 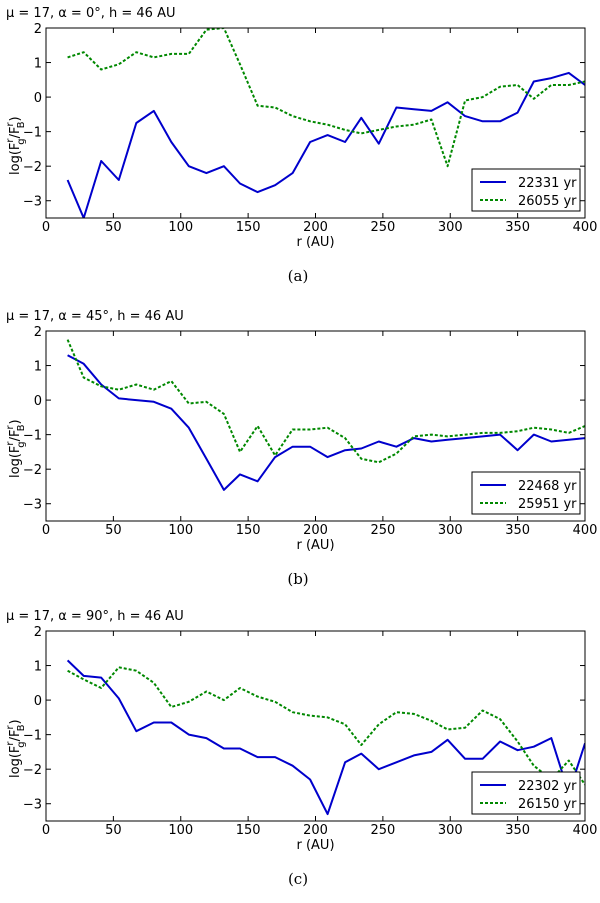 What do you see at coordinates (547, 486) in the screenshot?
I see `legend-label-1: 22468 yr` at bounding box center [547, 486].